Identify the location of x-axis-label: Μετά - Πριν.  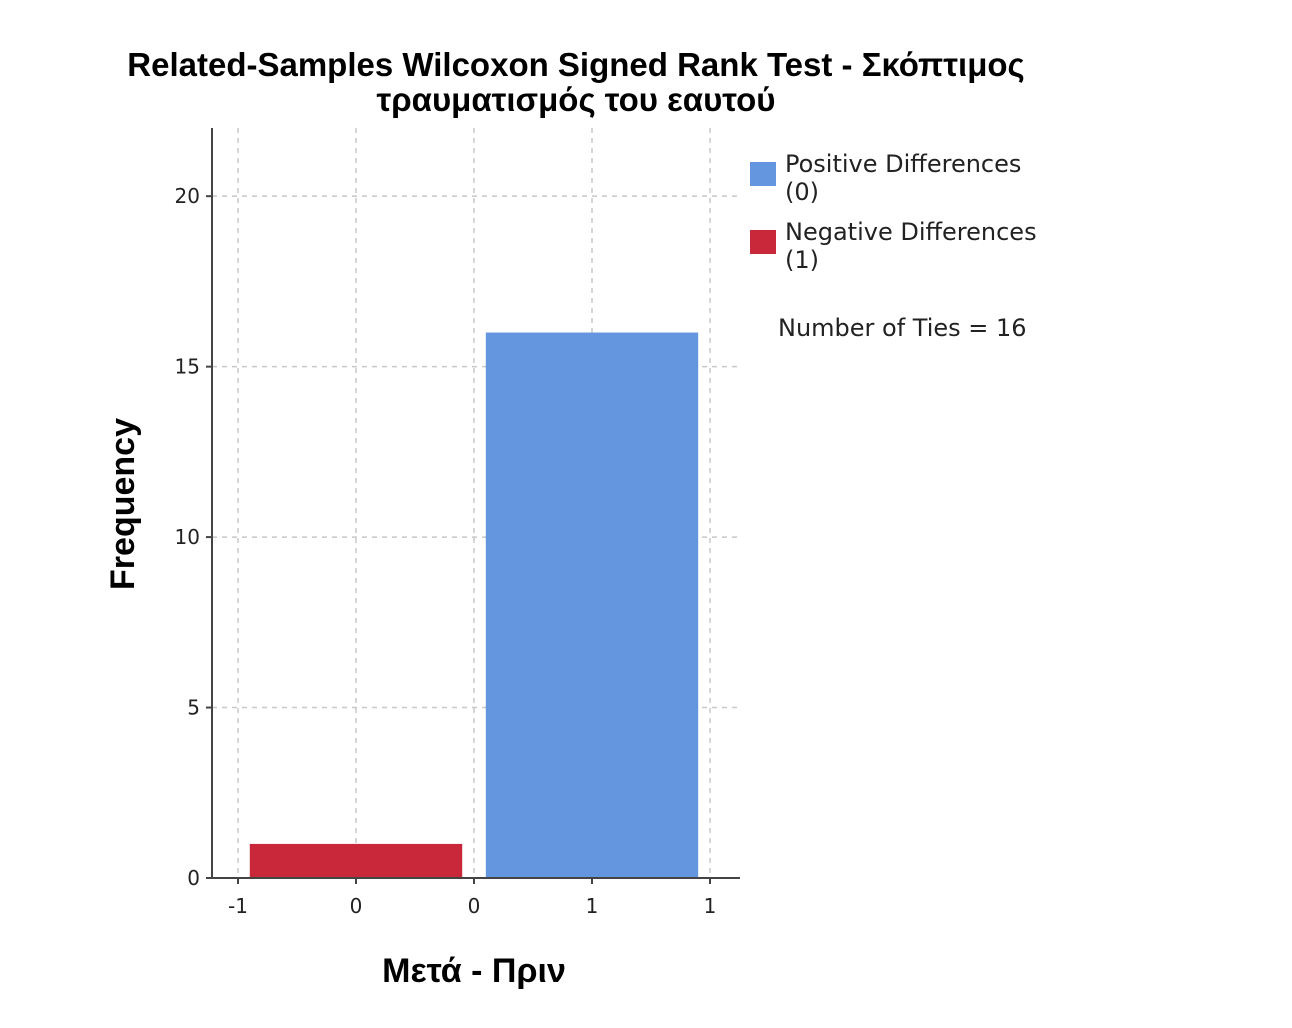
(474, 971).